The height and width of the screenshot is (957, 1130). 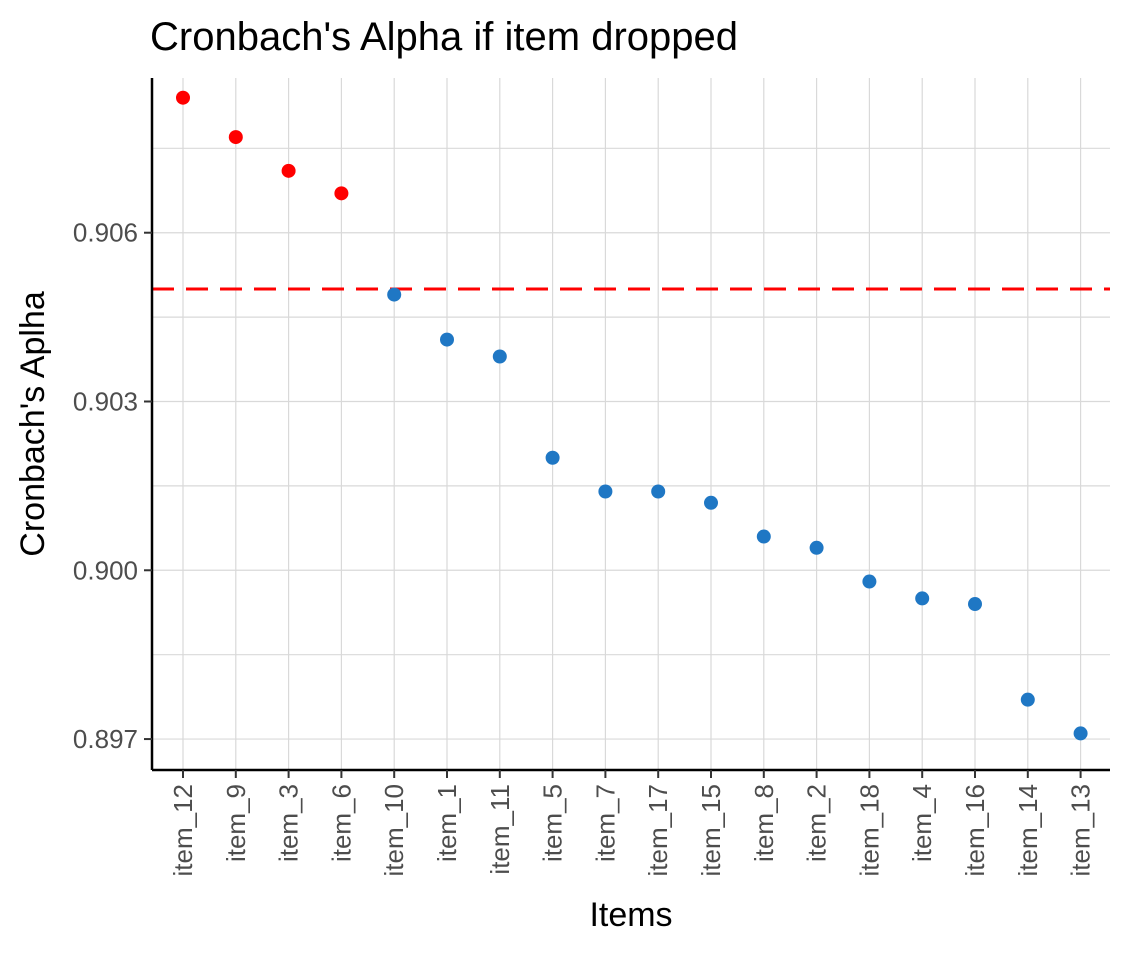 What do you see at coordinates (444, 37) in the screenshot?
I see `chart-title: Cronbach's Alpha if item dropped` at bounding box center [444, 37].